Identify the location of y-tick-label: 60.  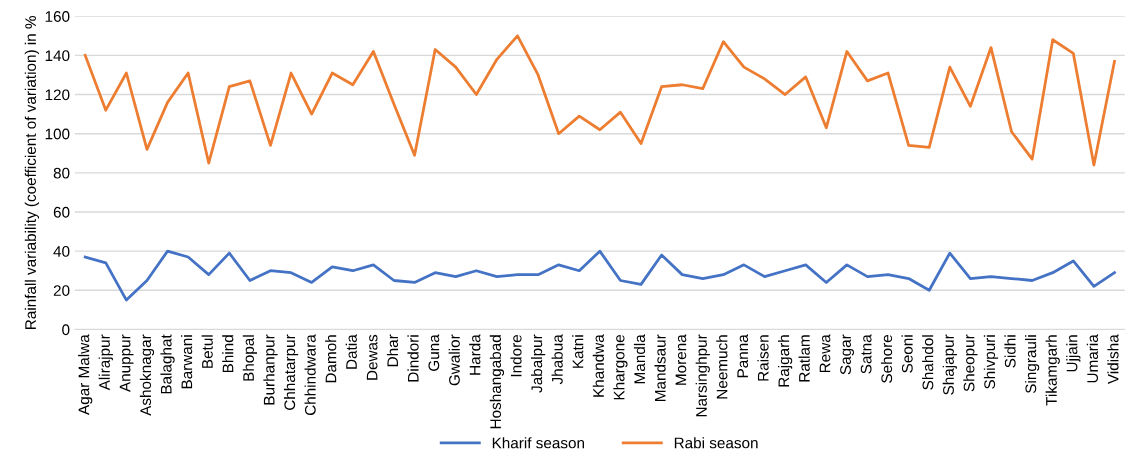
(61, 212).